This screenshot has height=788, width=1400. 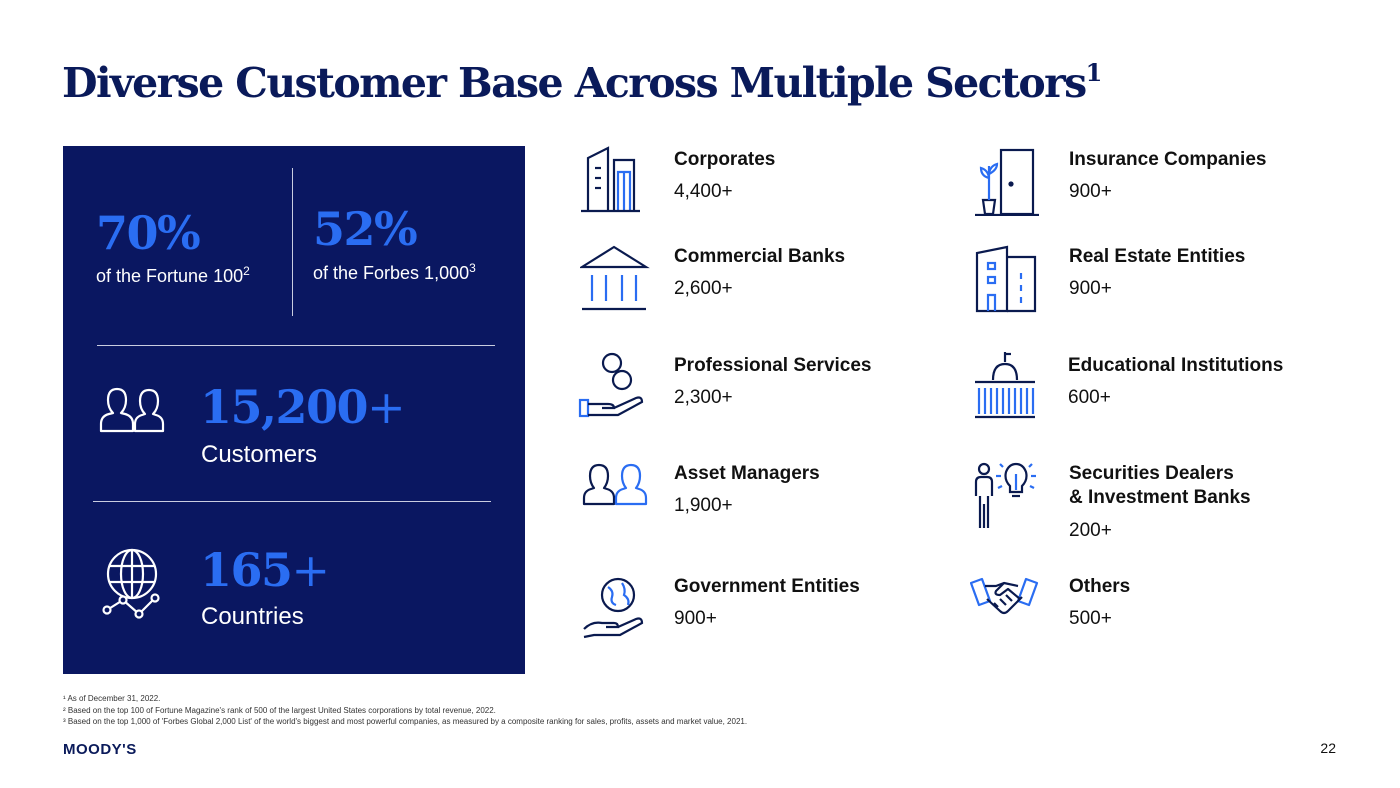 I want to click on page-number: 22, so click(x=1328, y=748).